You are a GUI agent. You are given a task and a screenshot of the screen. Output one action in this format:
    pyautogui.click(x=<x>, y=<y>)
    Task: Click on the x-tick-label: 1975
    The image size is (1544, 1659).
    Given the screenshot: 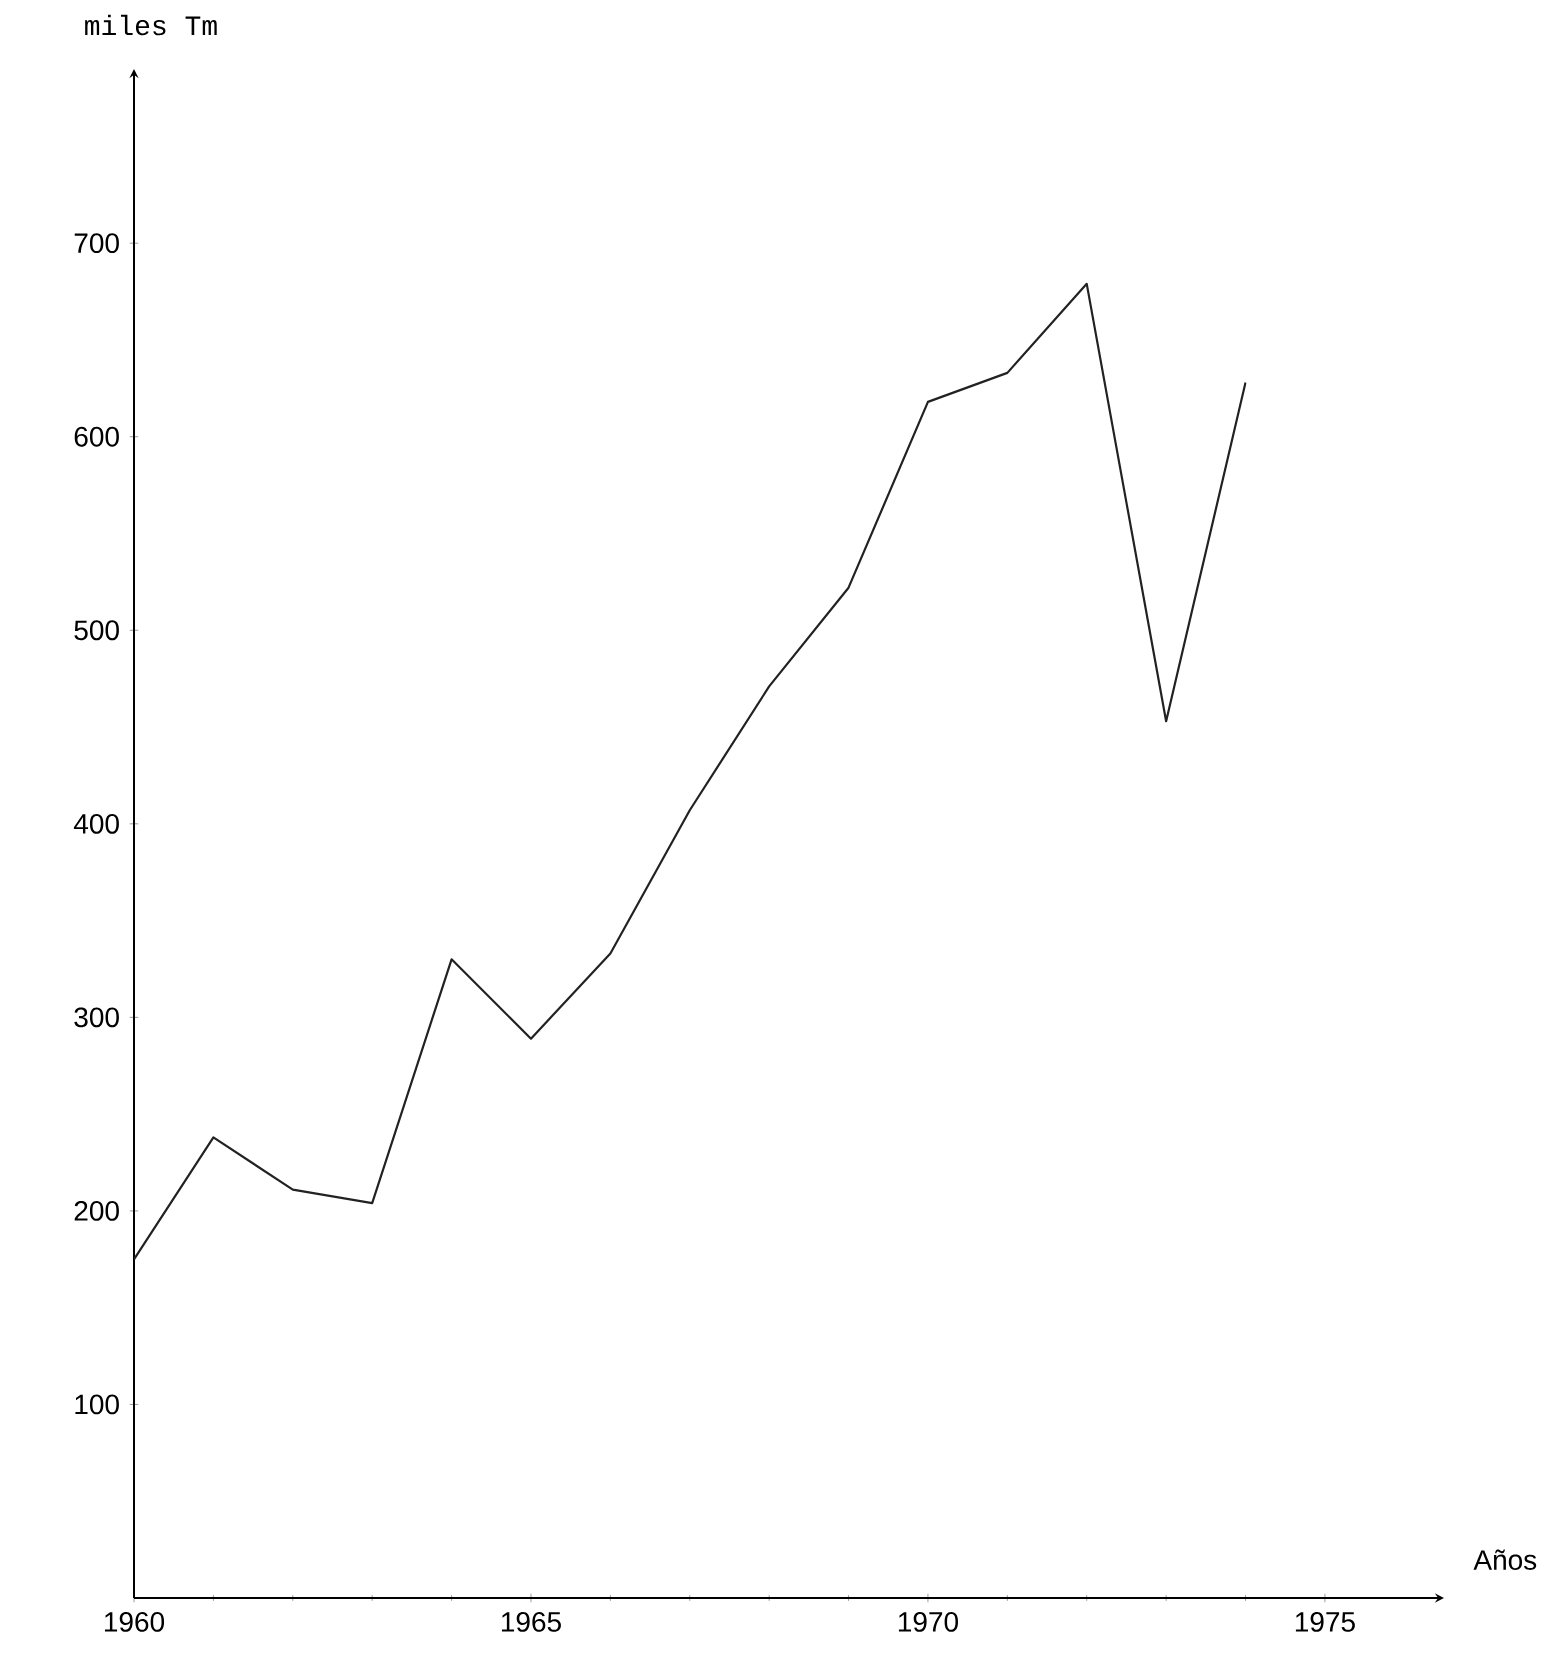 What is the action you would take?
    pyautogui.click(x=1325, y=1621)
    